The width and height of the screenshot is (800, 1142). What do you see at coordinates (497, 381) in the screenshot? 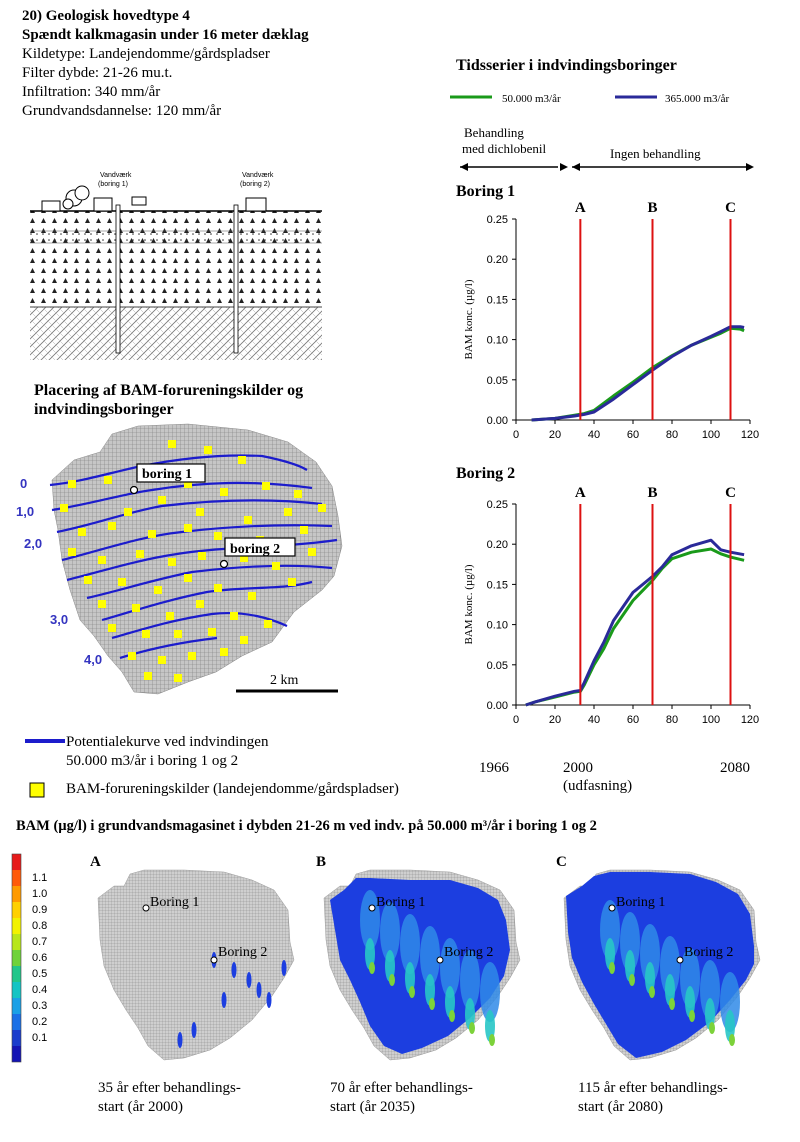
I see `y-tick-label: 0.05` at bounding box center [497, 381].